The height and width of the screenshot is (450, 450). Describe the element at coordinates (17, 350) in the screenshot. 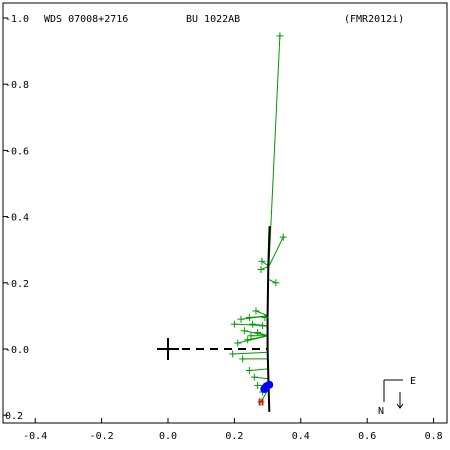

I see `y-tick-label: -0.0` at that location.